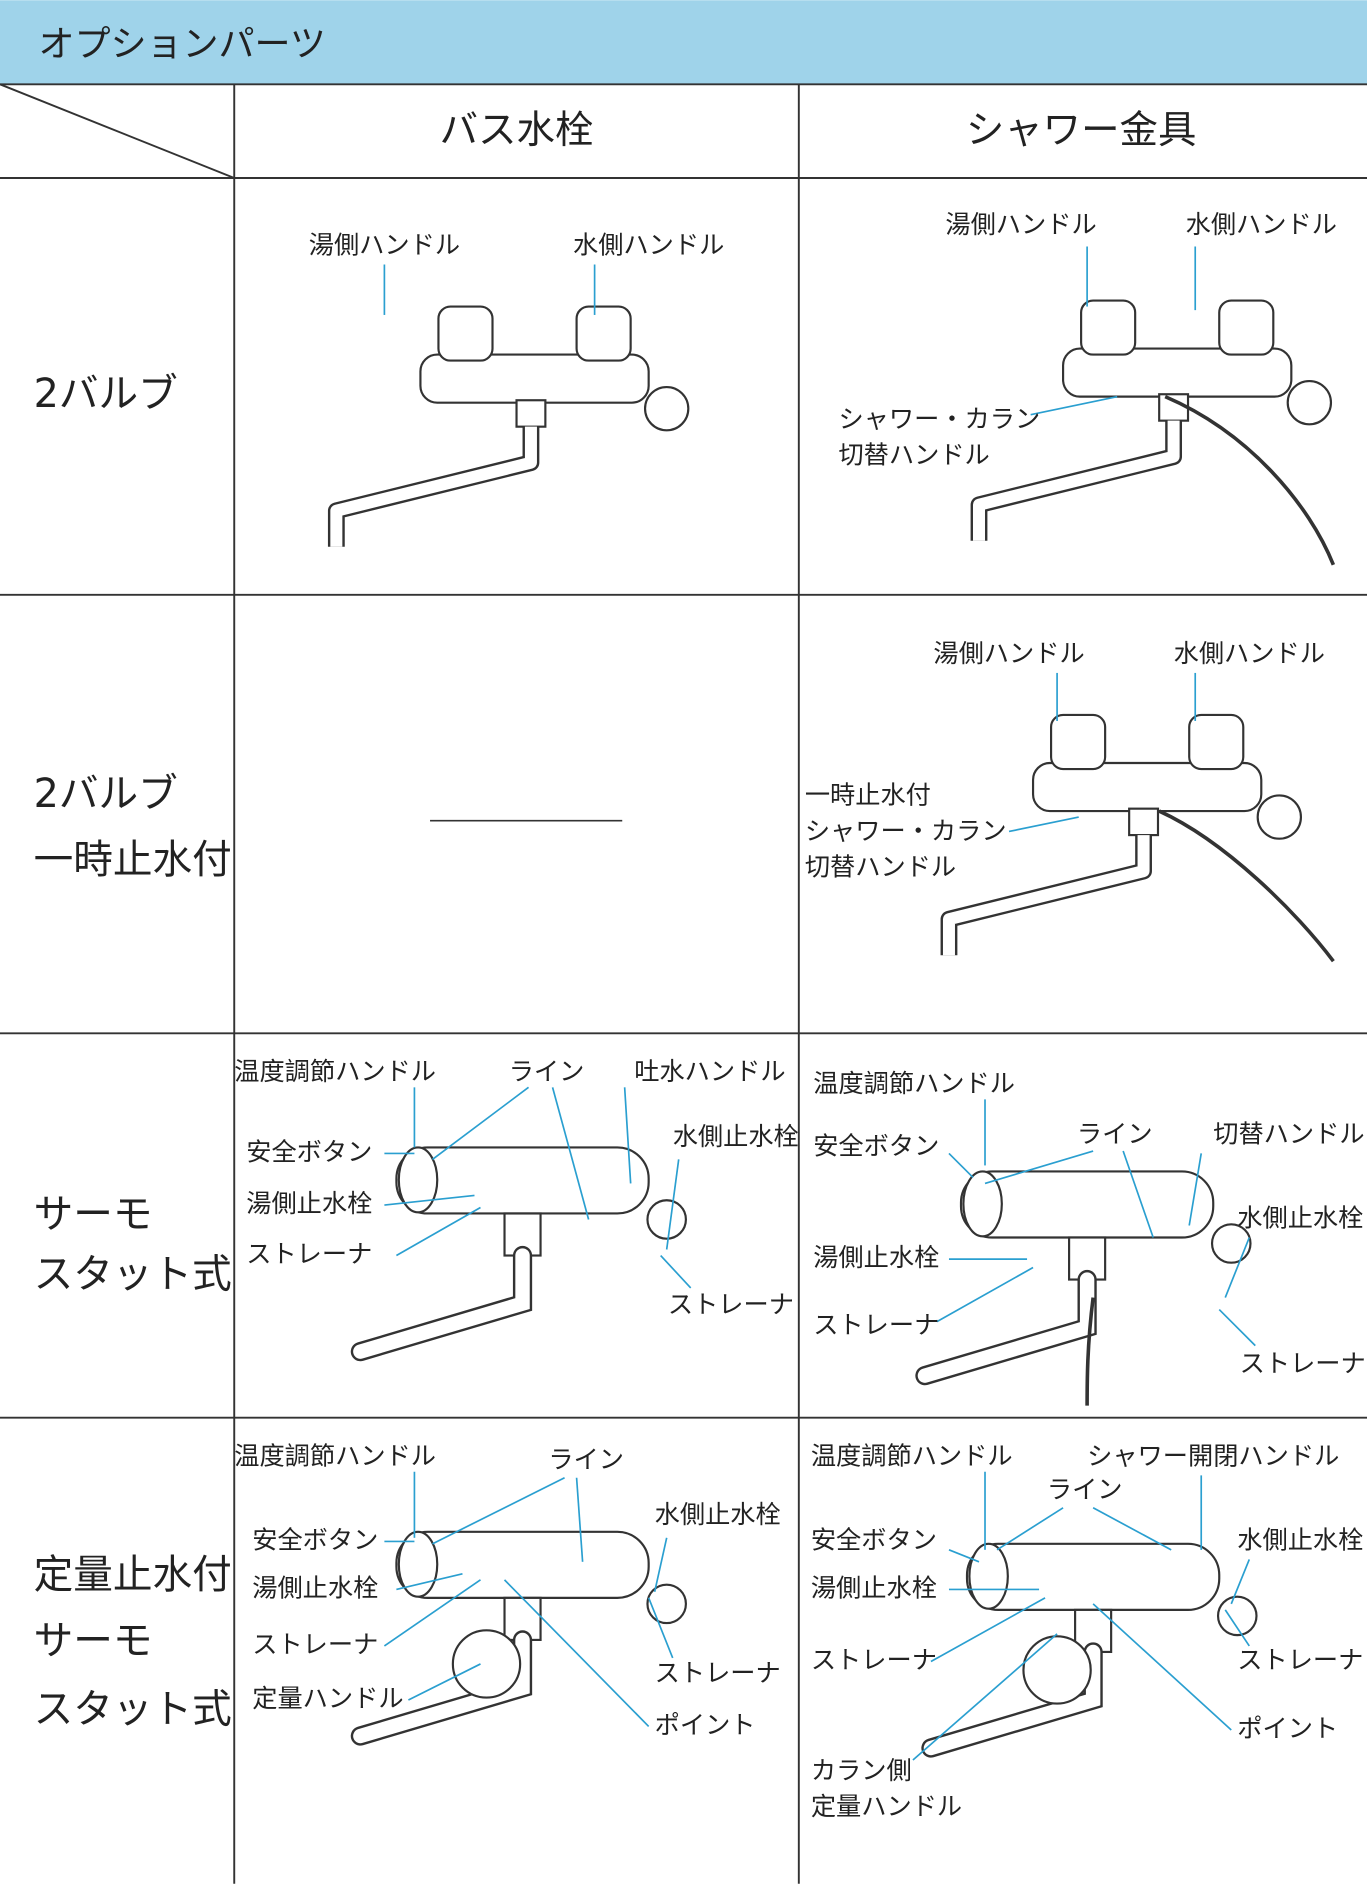 The height and width of the screenshot is (1884, 1367). Describe the element at coordinates (181, 44) in the screenshot. I see `header-title: オプションパーツ` at that location.